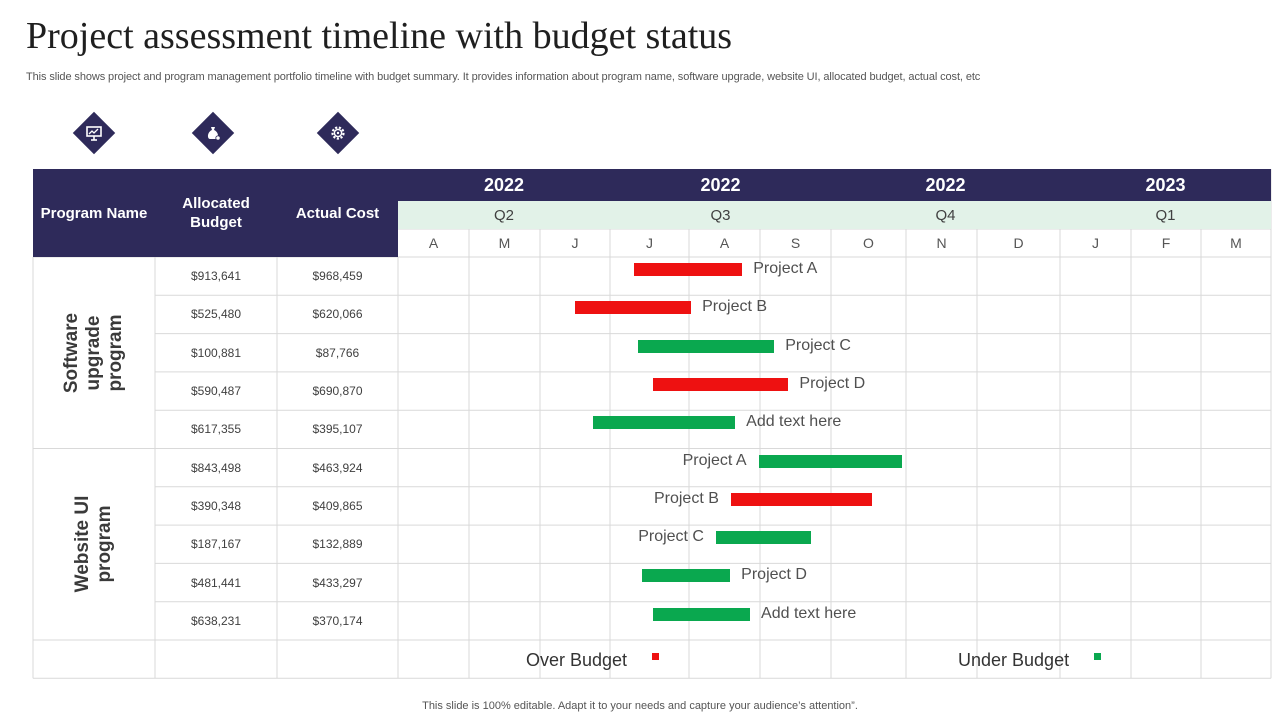 The width and height of the screenshot is (1280, 720). I want to click on actual-cost-cell: $690,870, so click(337, 391).